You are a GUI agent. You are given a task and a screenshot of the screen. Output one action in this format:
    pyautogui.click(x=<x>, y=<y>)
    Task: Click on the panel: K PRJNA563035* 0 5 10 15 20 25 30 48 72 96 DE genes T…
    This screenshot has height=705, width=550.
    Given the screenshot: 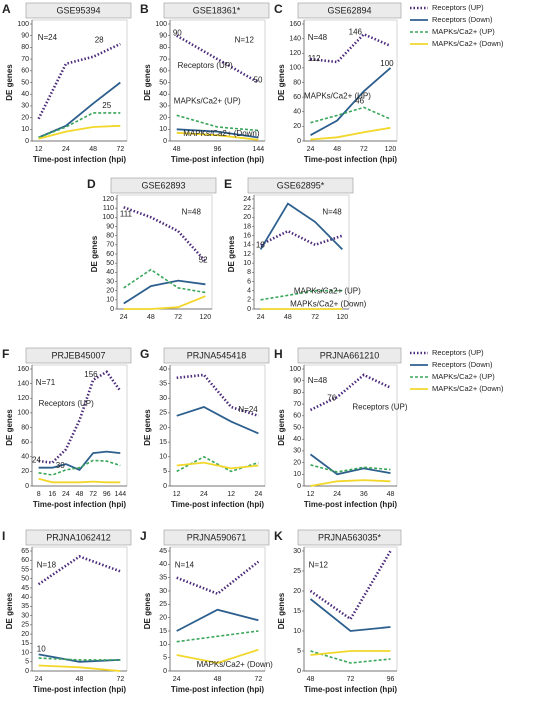 What is the action you would take?
    pyautogui.click(x=338, y=611)
    